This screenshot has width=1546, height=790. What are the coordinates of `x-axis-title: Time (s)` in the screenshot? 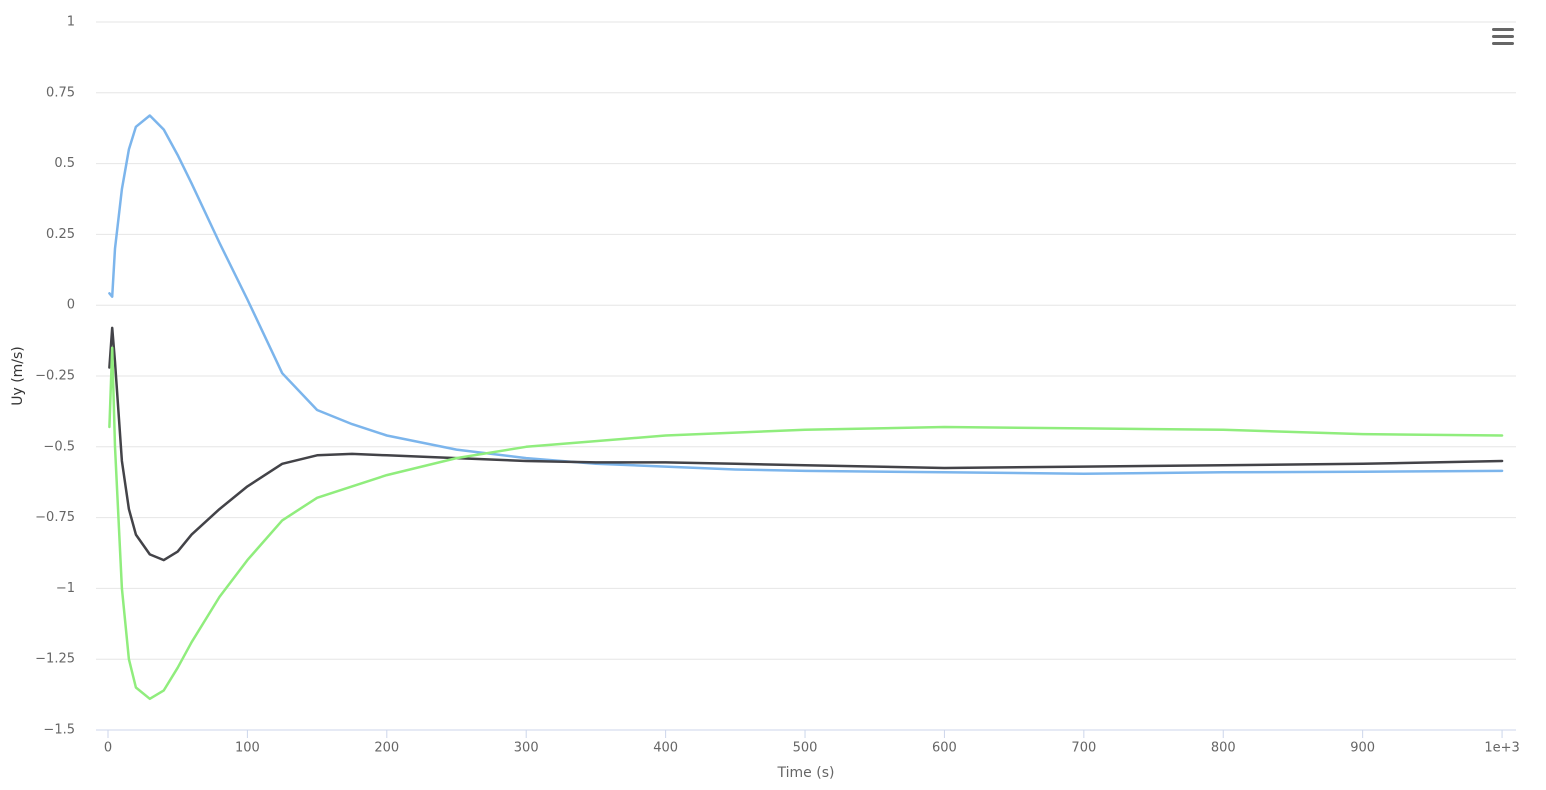 It's located at (806, 773).